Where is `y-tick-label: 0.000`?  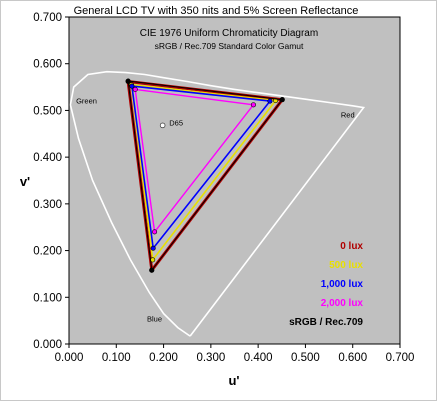
y-tick-label: 0.000 is located at coordinates (47, 345).